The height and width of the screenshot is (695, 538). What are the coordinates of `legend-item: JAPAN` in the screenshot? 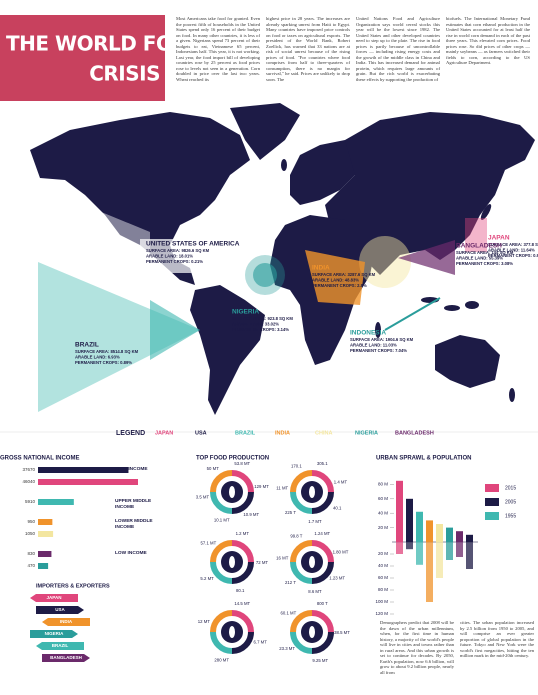 It's located at (164, 433).